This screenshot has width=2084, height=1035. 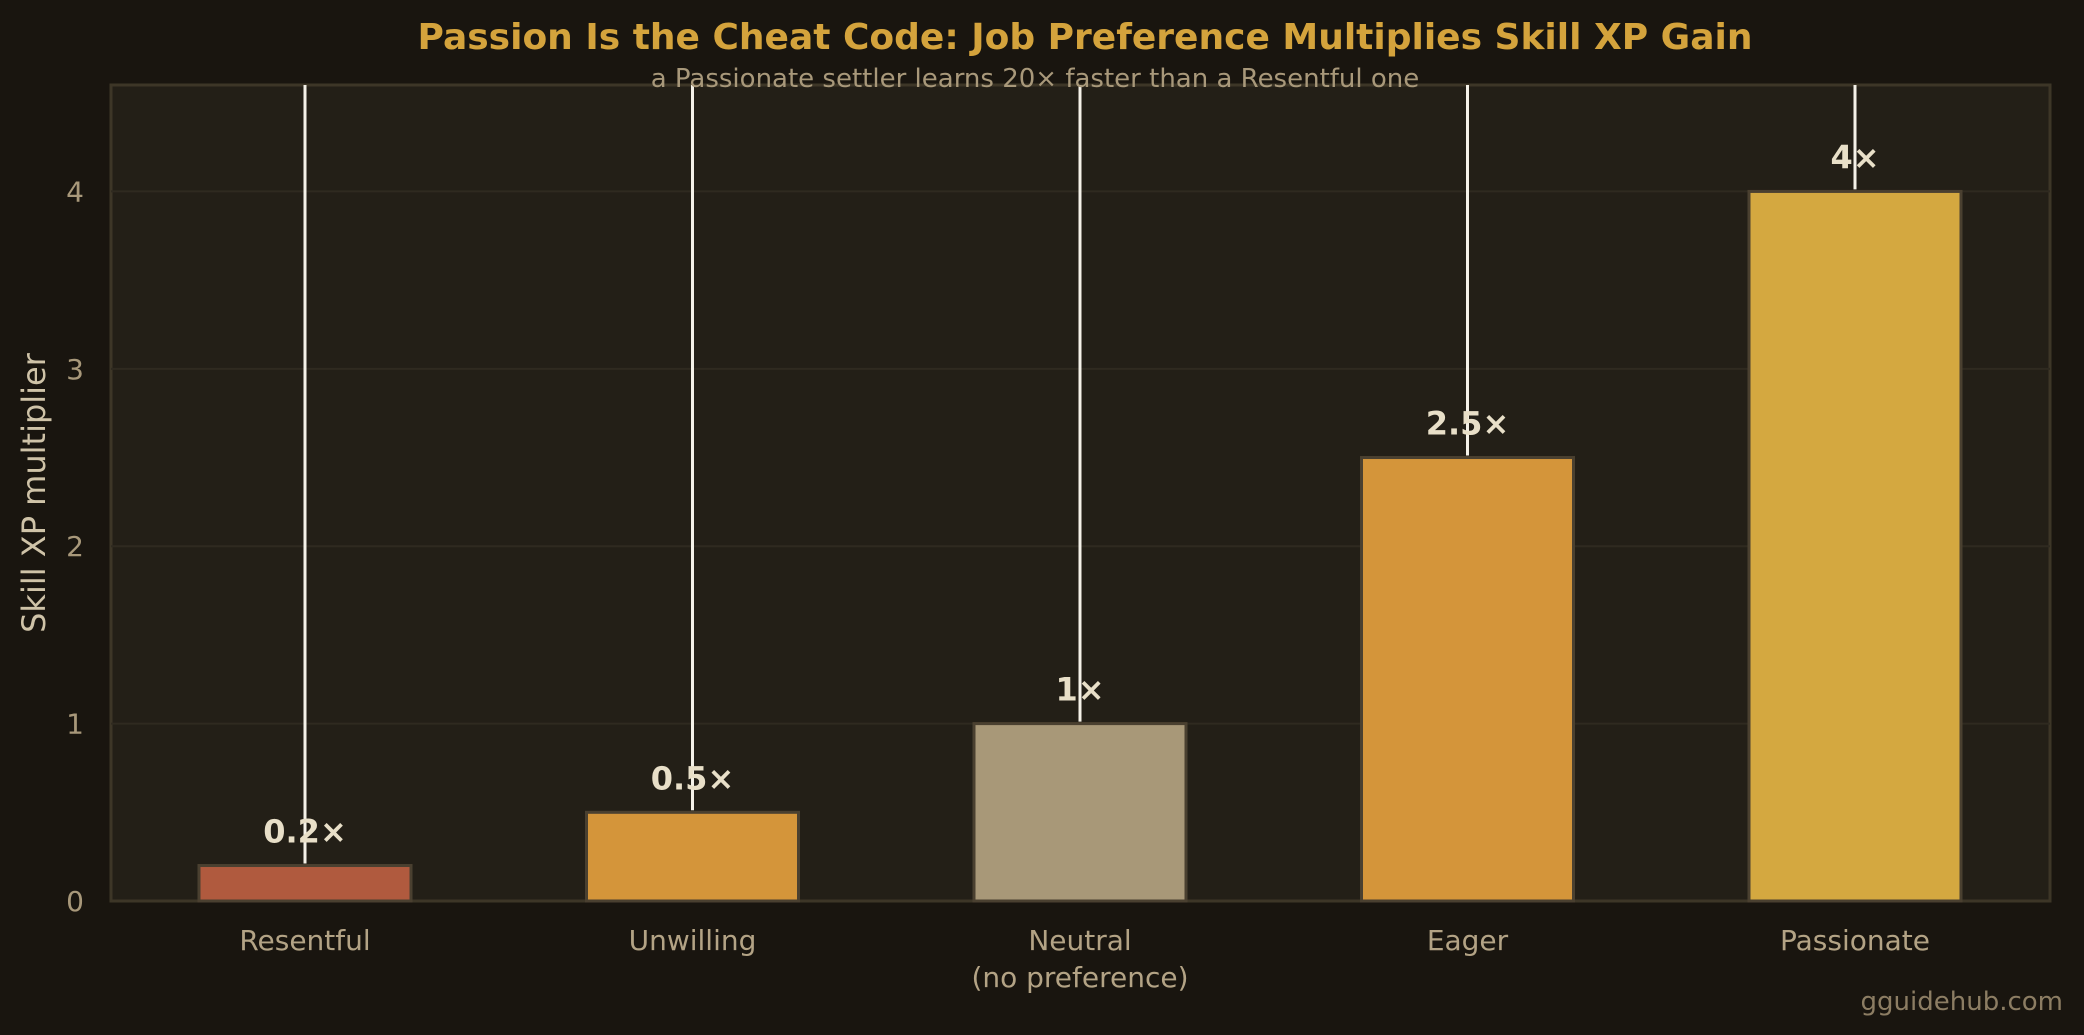 I want to click on data-label: 0.2×, so click(x=305, y=832).